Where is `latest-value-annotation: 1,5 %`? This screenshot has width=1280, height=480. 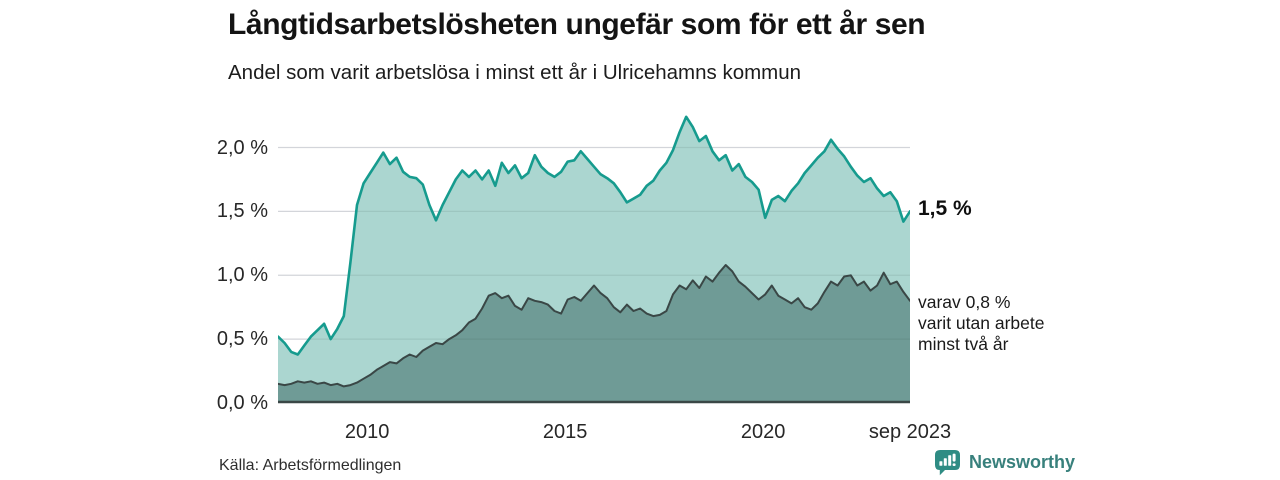 latest-value-annotation: 1,5 % is located at coordinates (945, 208).